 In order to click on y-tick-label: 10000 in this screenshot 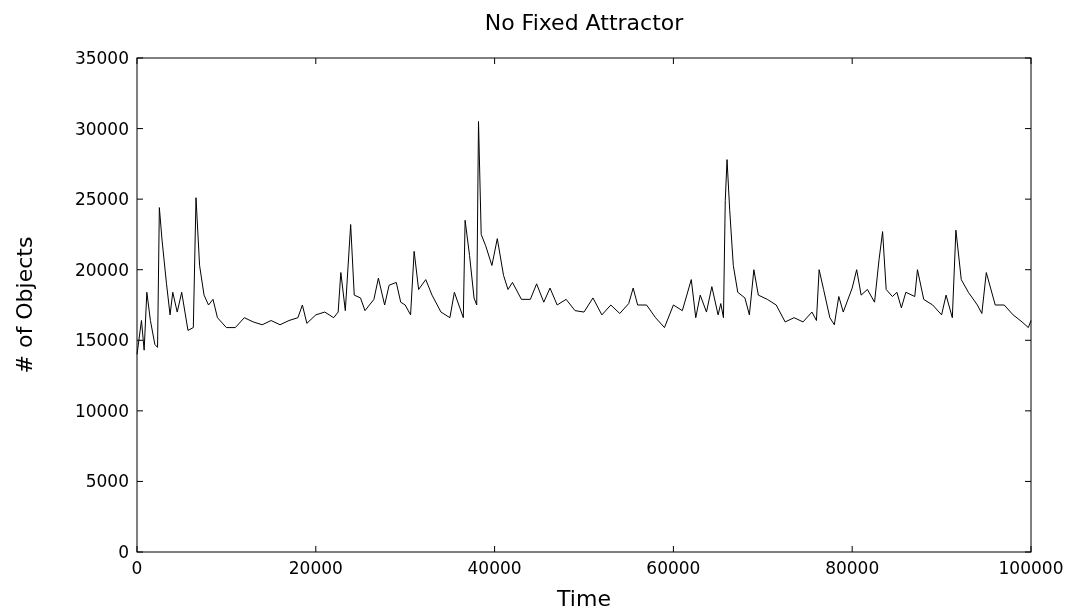, I will do `click(101, 410)`.